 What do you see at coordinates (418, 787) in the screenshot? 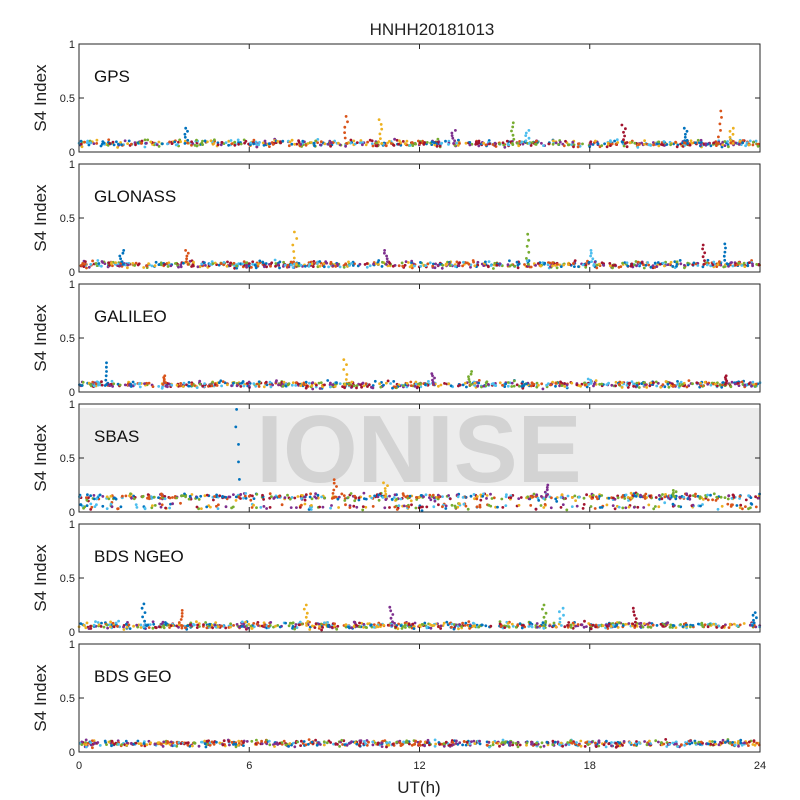
I see `x-axis-label: UT(h)` at bounding box center [418, 787].